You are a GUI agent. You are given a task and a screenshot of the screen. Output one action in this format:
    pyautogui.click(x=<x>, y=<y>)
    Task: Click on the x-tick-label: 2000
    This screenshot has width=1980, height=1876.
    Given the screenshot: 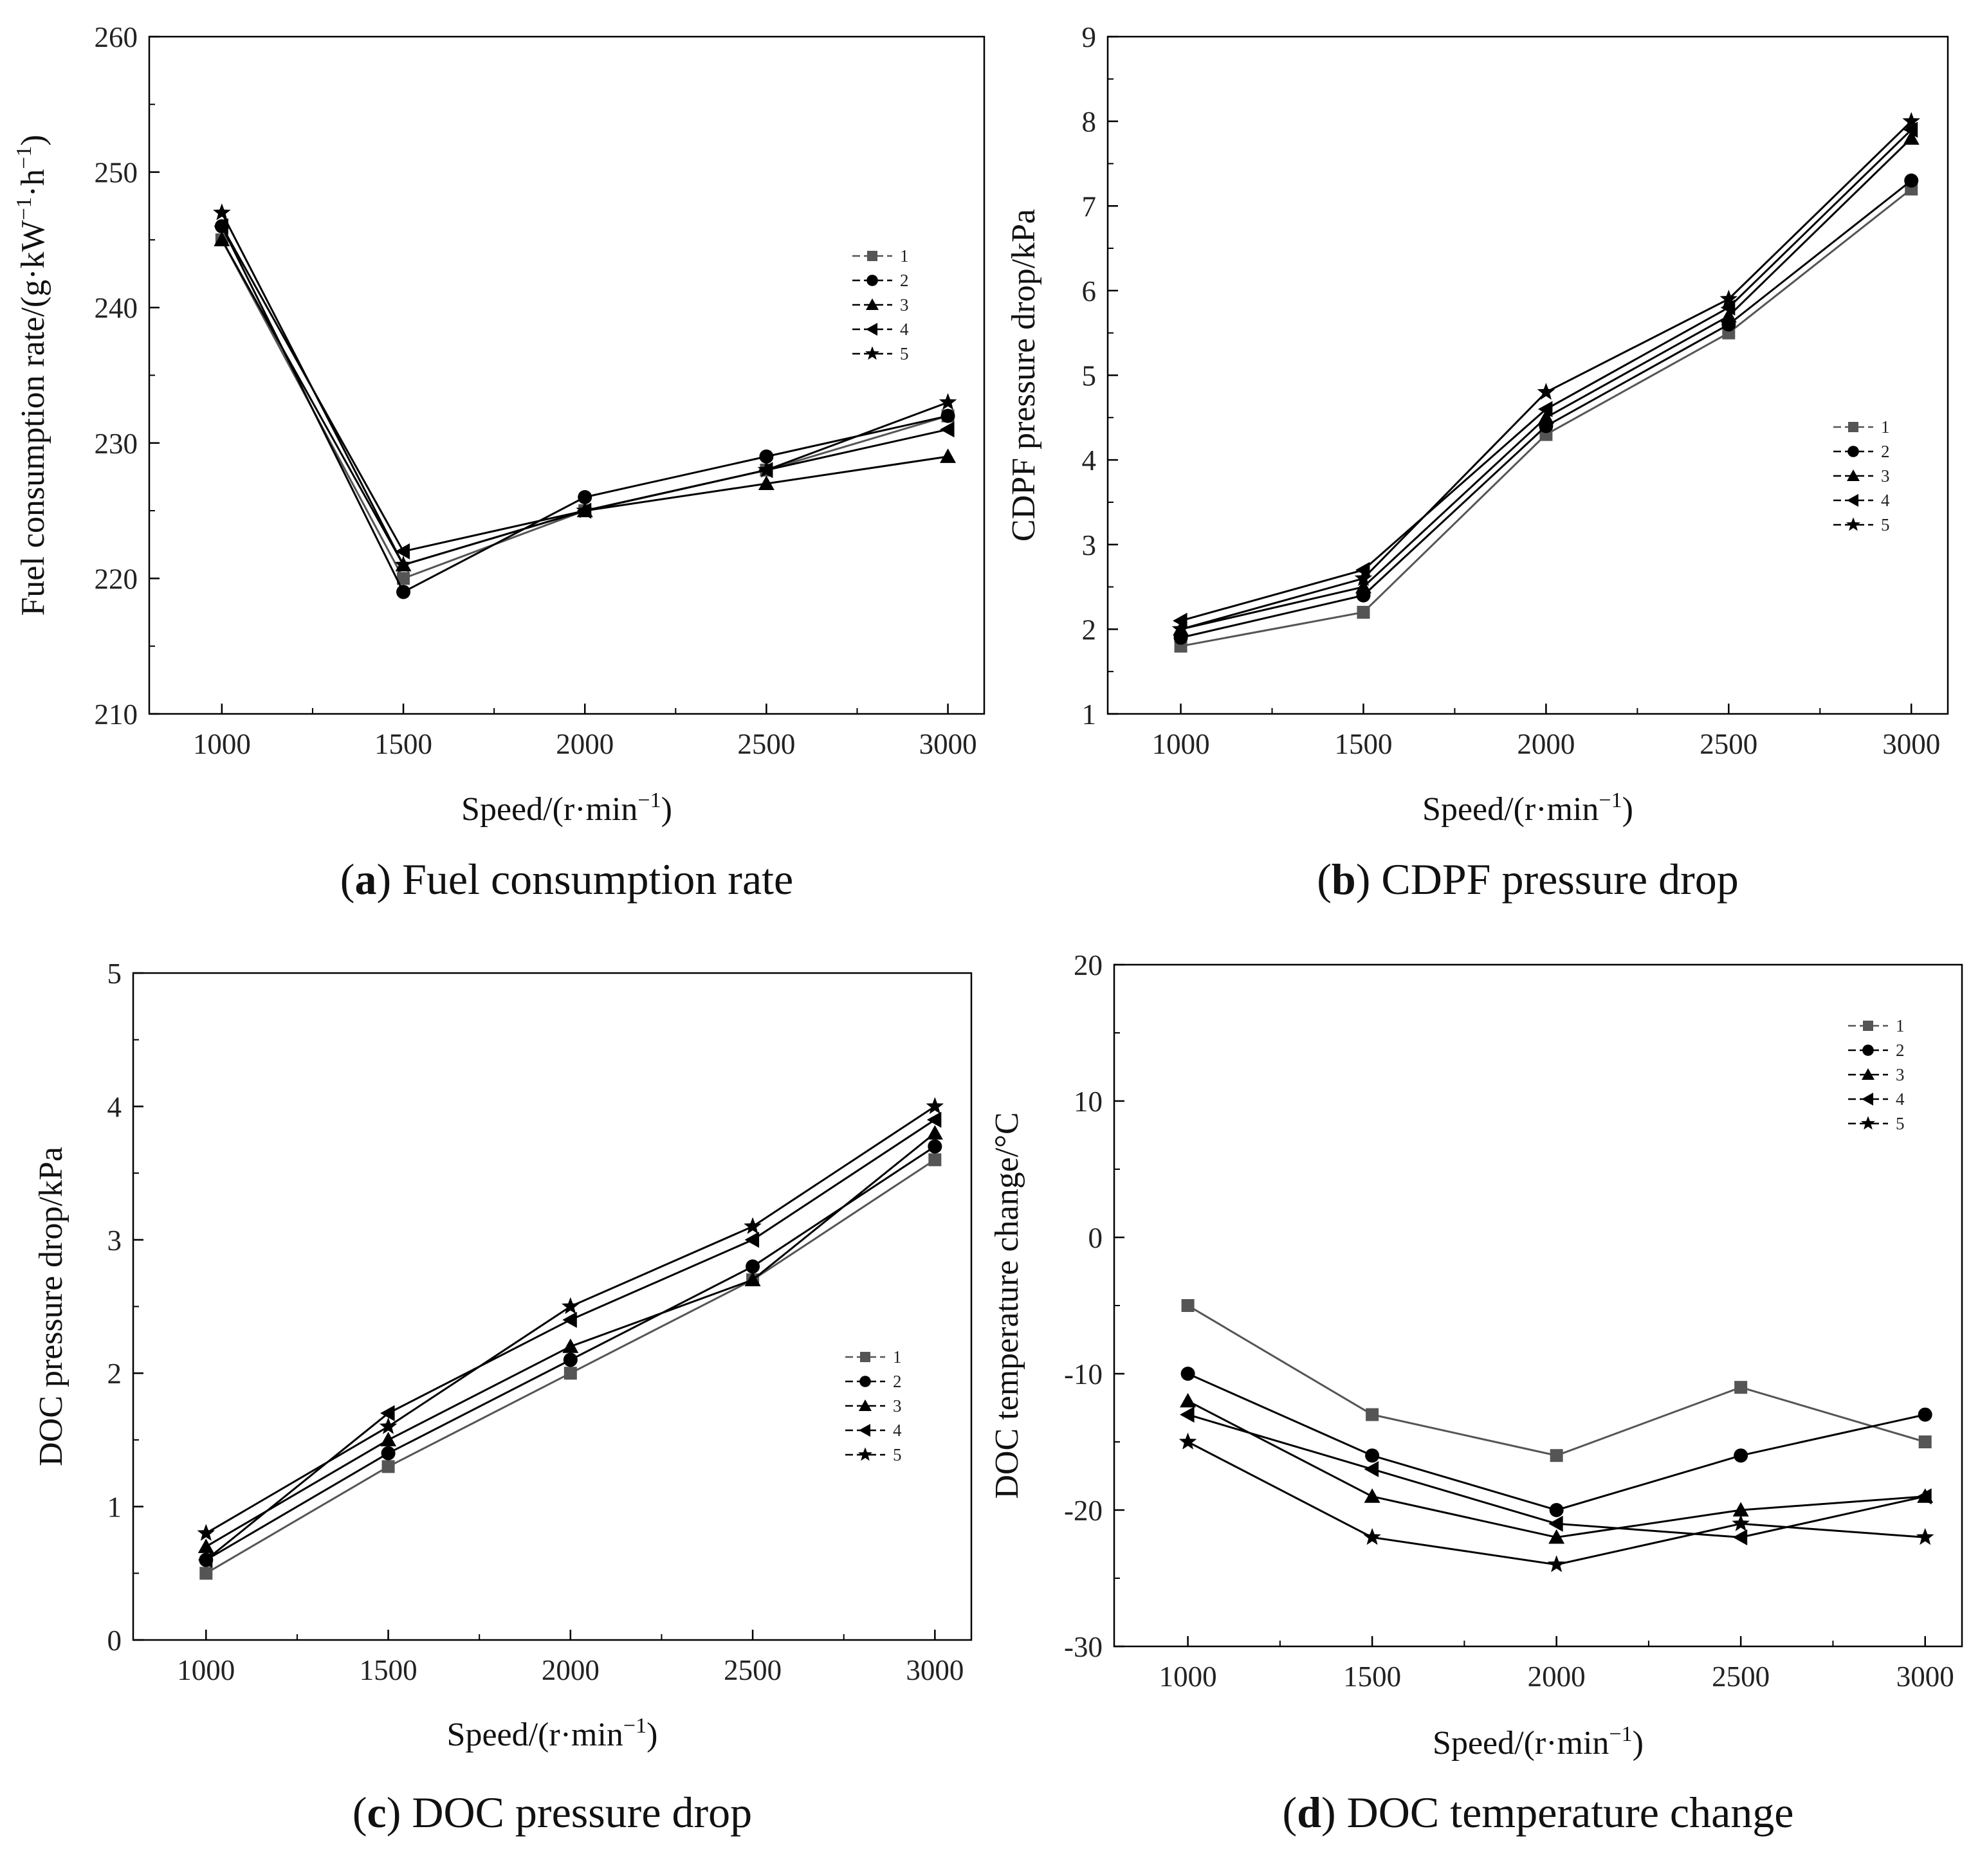 What is the action you would take?
    pyautogui.click(x=1557, y=1677)
    